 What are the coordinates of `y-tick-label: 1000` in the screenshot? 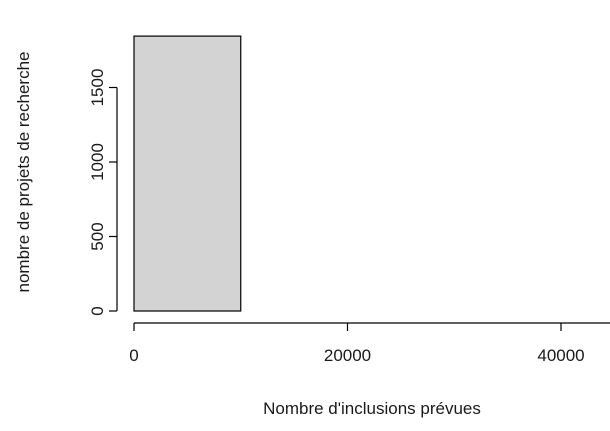 It's located at (97, 162).